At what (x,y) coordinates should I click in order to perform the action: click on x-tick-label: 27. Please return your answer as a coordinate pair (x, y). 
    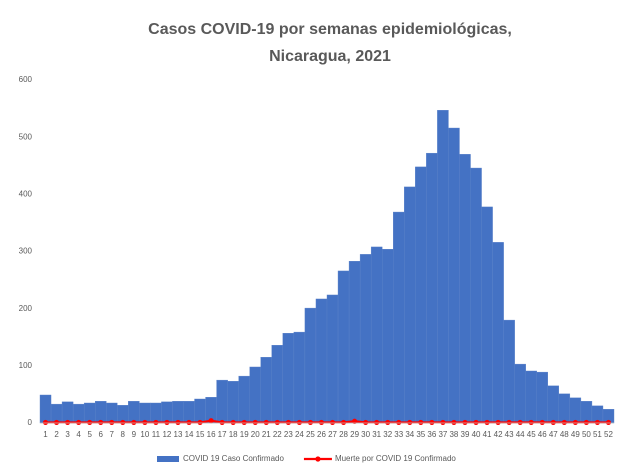
    Looking at the image, I should click on (332, 434).